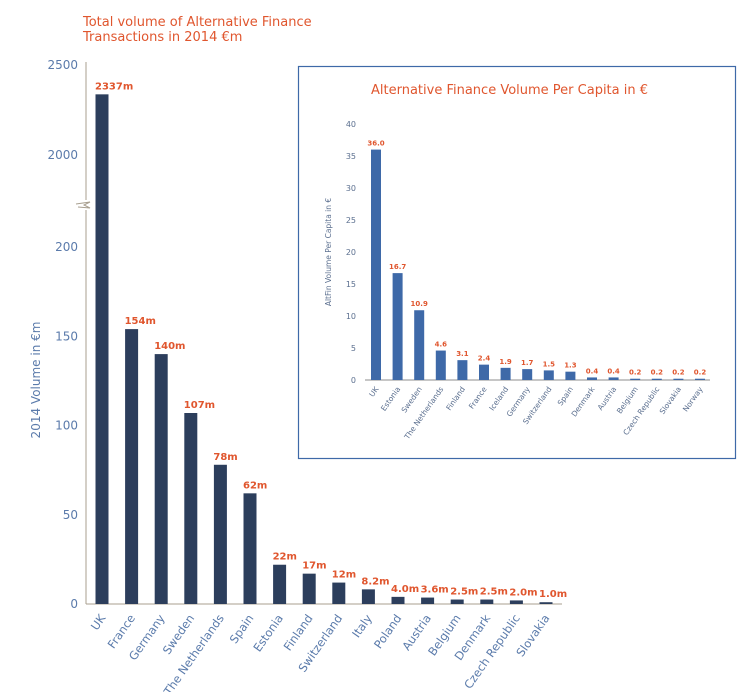 This screenshot has height=692, width=740. What do you see at coordinates (132, 466) in the screenshot?
I see `bar-france` at bounding box center [132, 466].